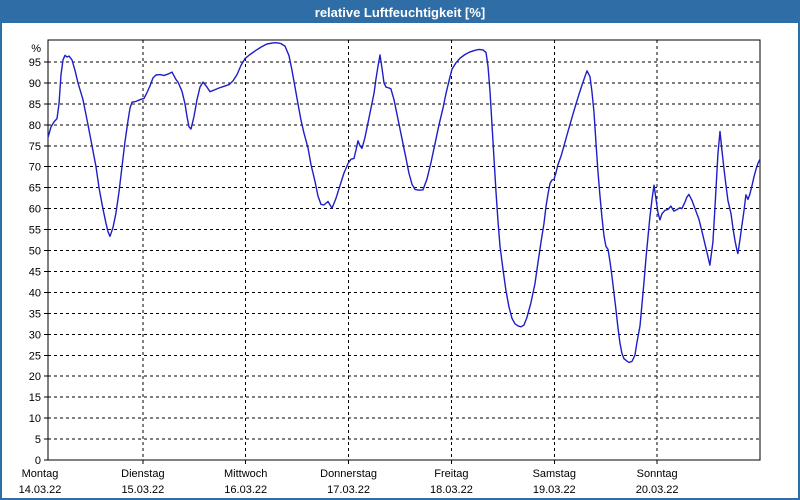  Describe the element at coordinates (40, 474) in the screenshot. I see `x-day-label: Montag` at that location.